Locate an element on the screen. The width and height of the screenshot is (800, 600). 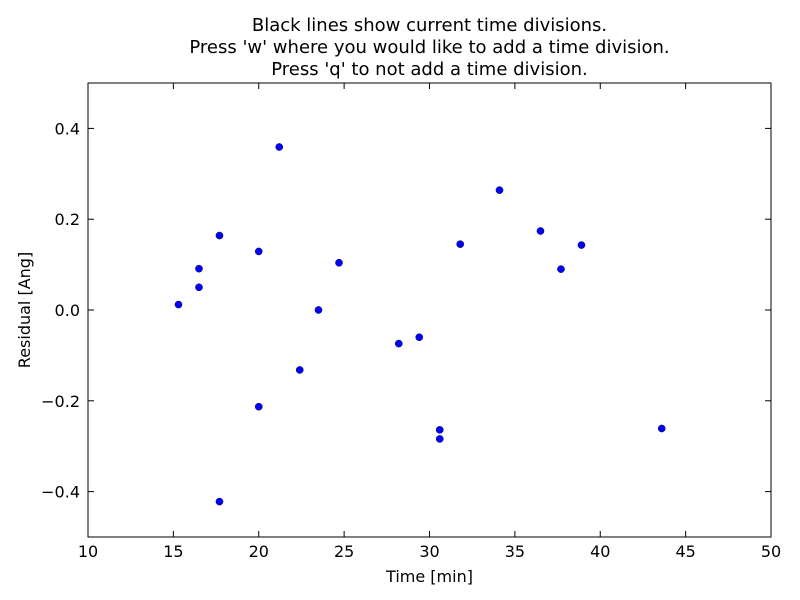
y-tick-label: 0.2 is located at coordinates (67, 219).